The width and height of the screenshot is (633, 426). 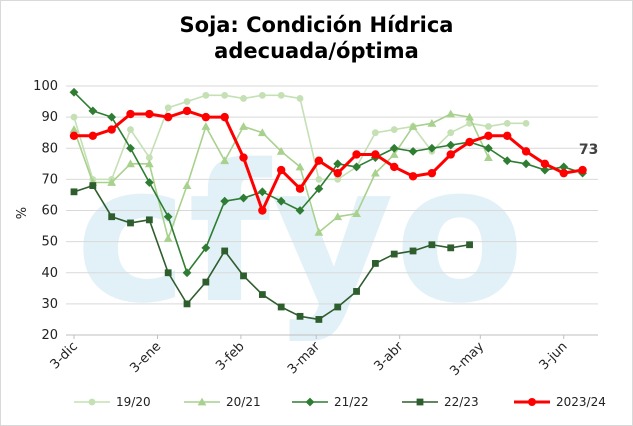 I want to click on legend-label: 20/21, so click(x=243, y=402).